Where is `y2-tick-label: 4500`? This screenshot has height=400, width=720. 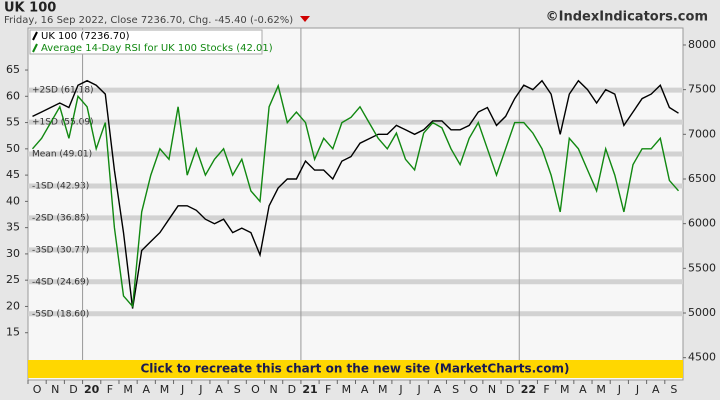
y2-tick-label: 4500 is located at coordinates (702, 357).